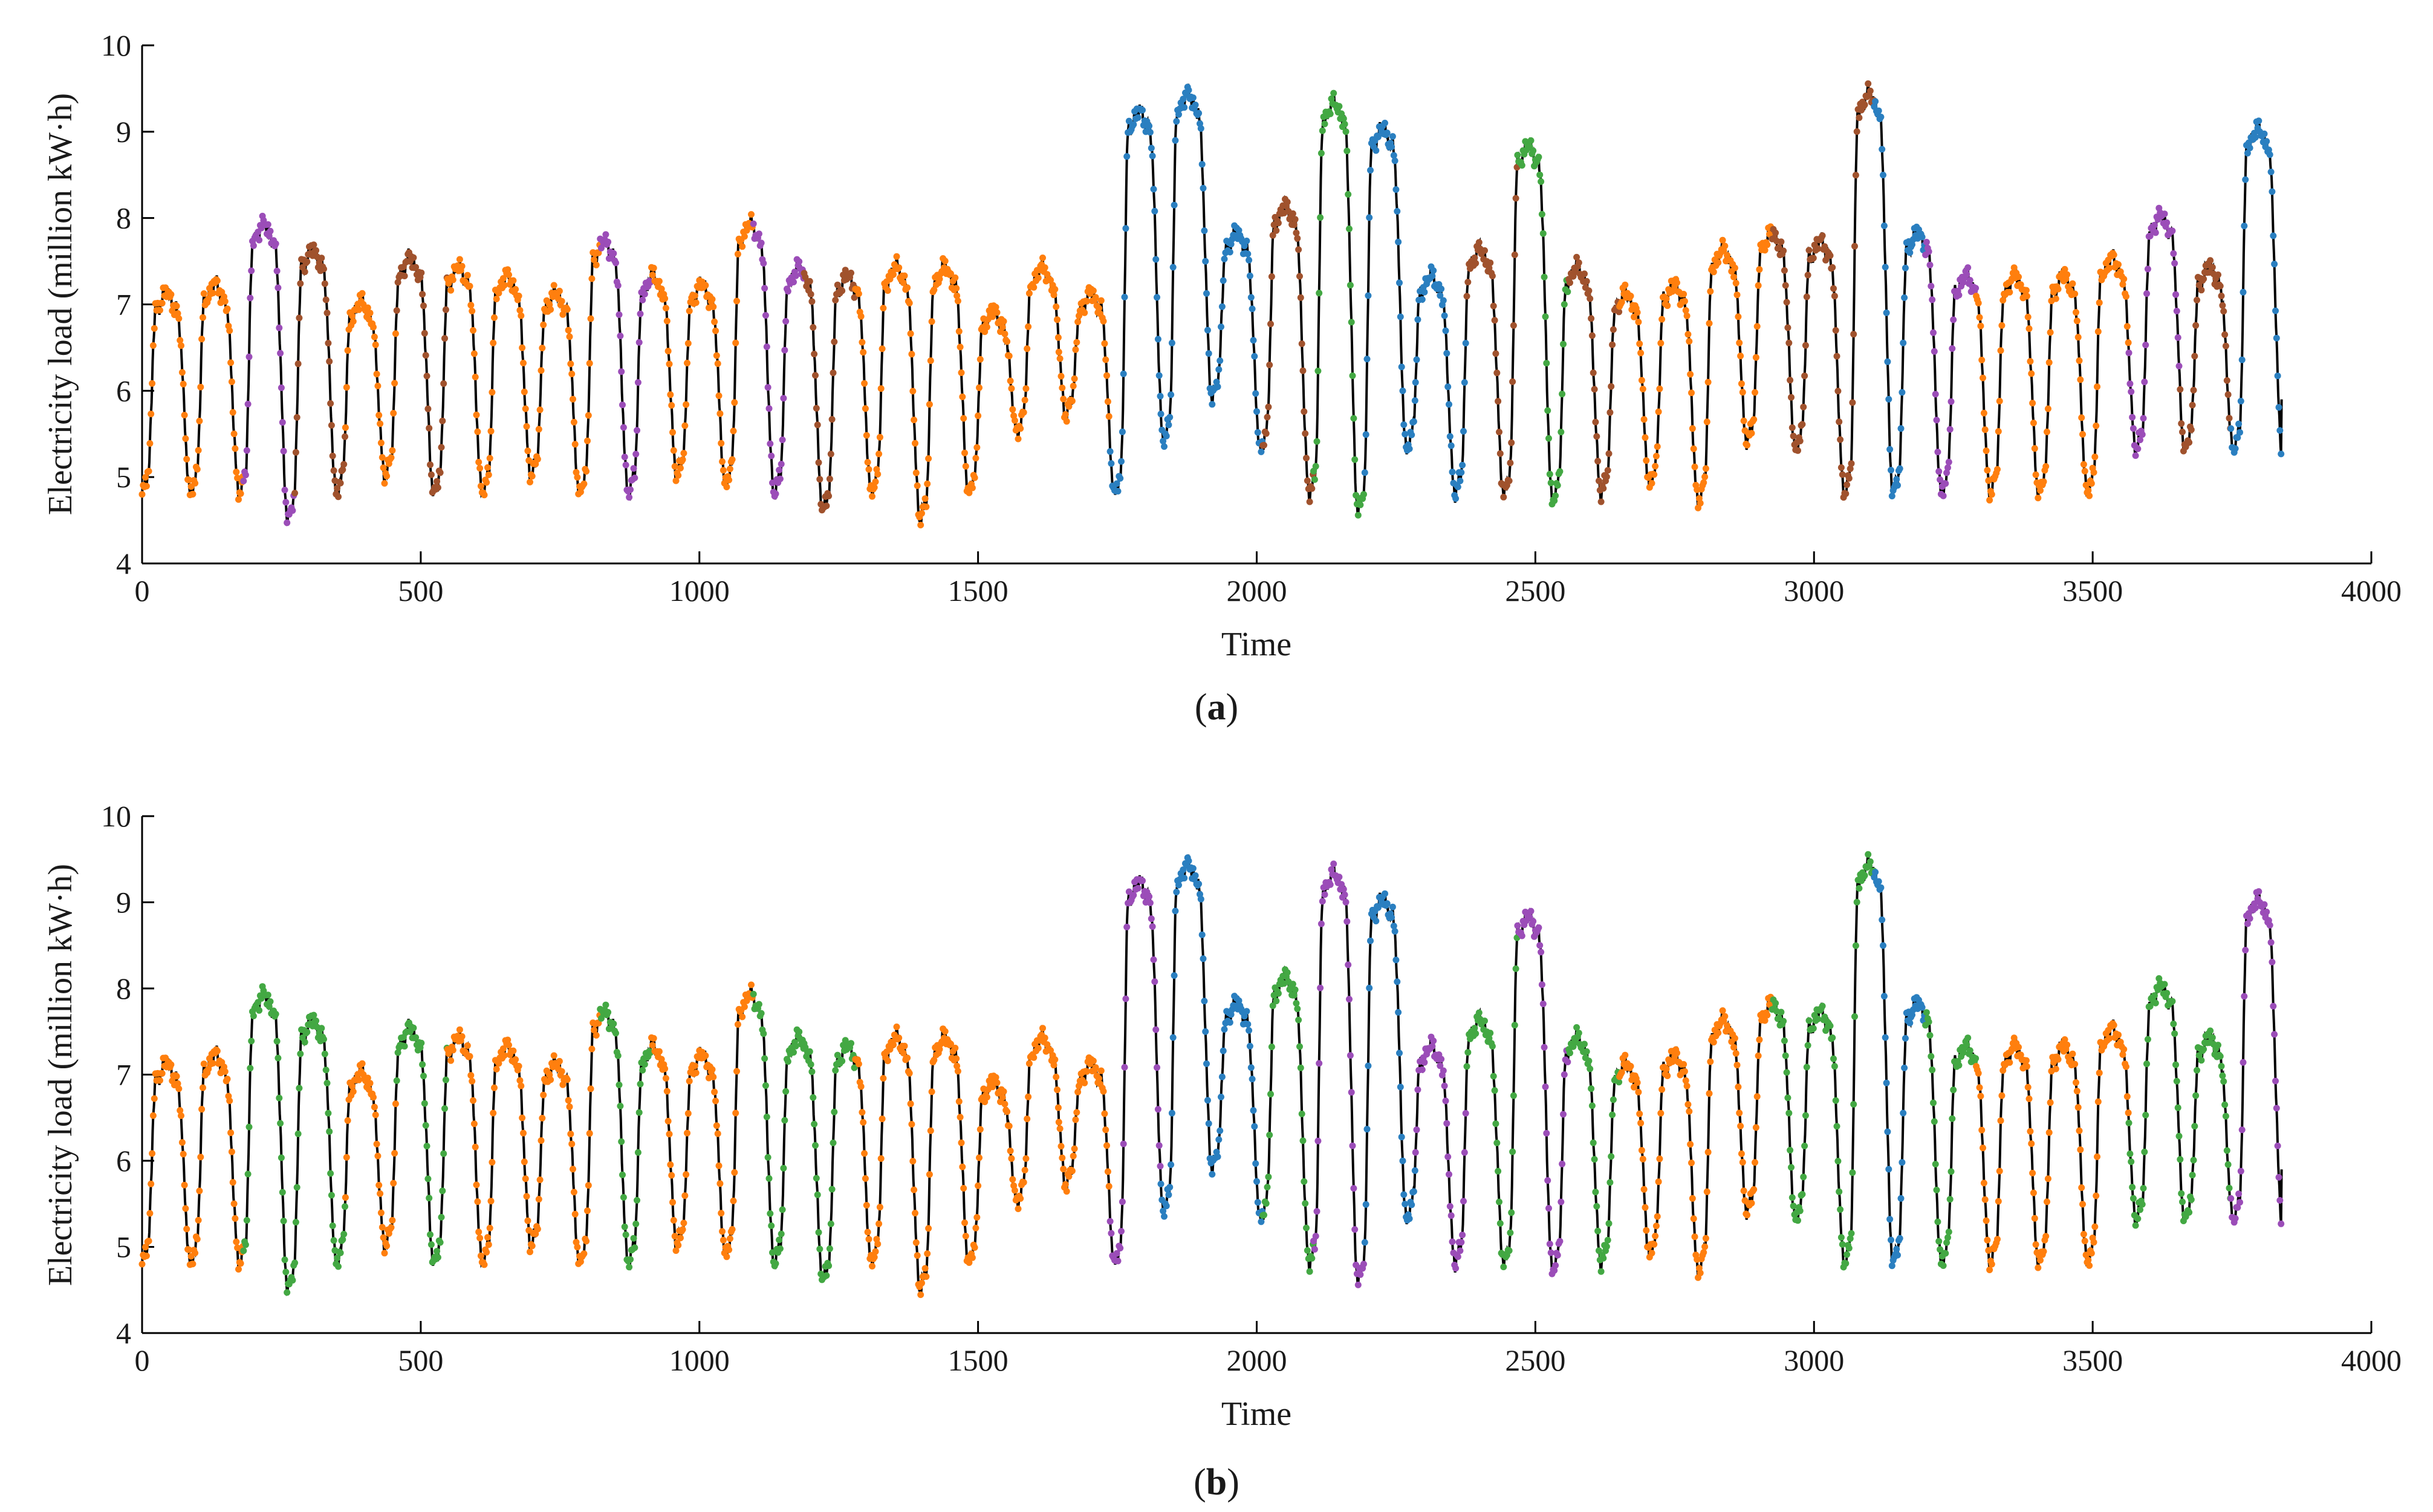  I want to click on x-tick-label: 1500, so click(978, 1360).